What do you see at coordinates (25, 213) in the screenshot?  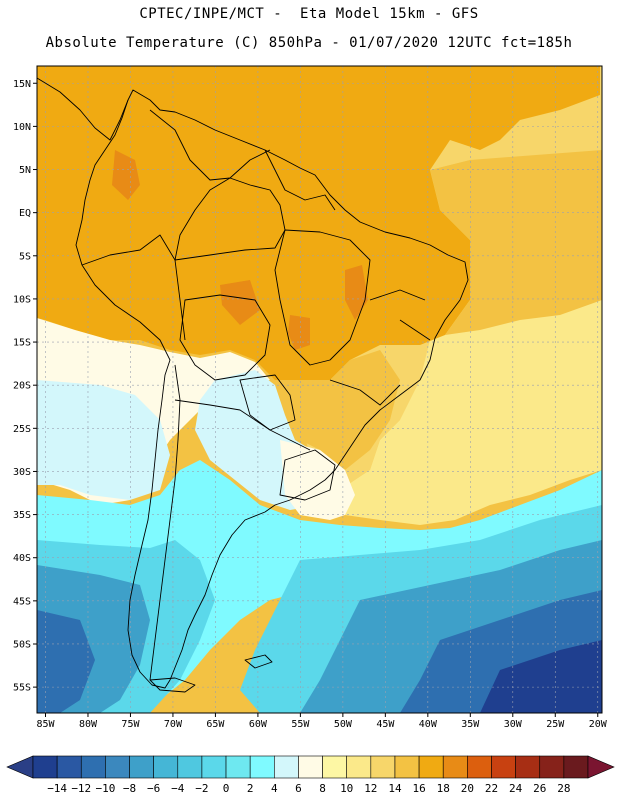 I see `lat-label-EQ: EQ` at bounding box center [25, 213].